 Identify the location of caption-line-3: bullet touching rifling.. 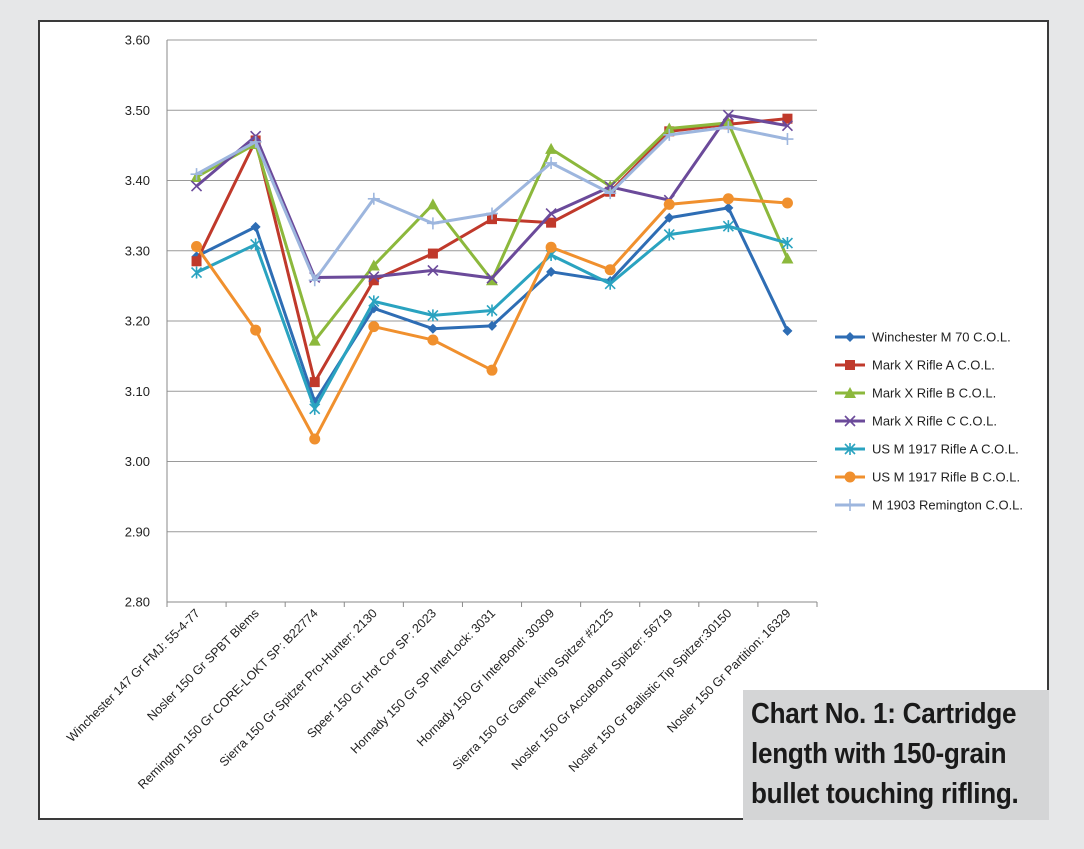
(885, 794).